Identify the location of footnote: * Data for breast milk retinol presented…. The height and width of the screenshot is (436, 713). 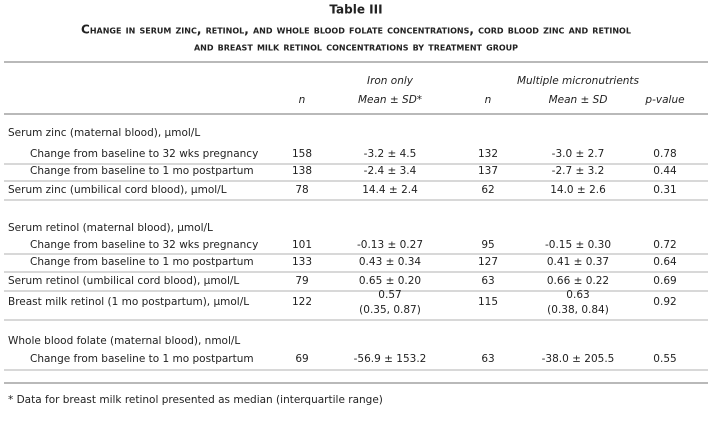
(195, 400).